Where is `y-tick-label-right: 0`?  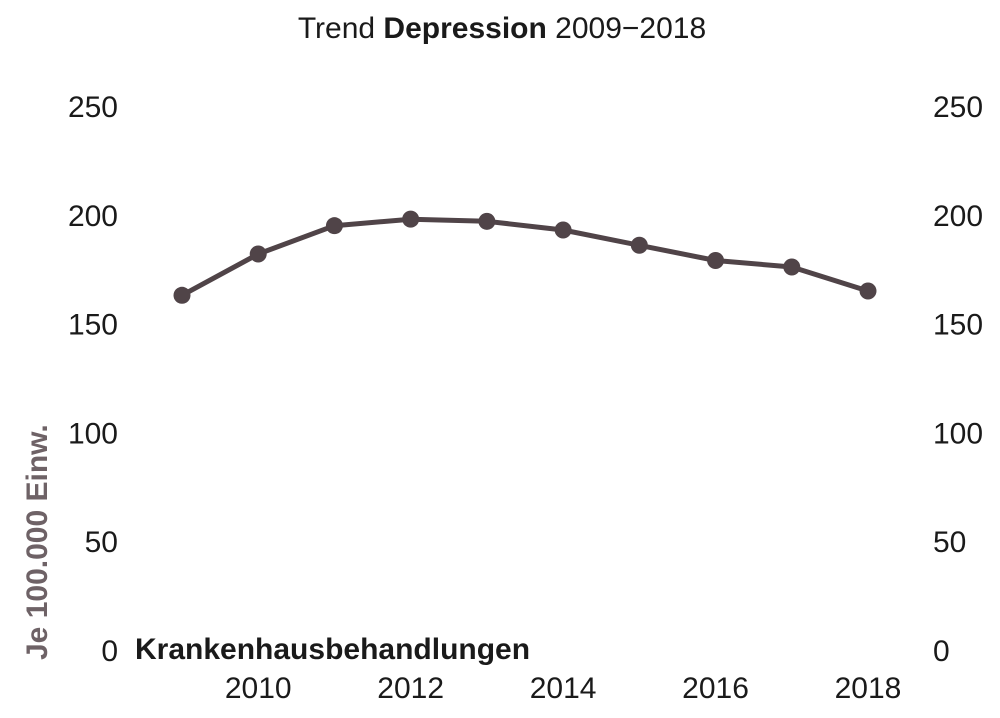 y-tick-label-right: 0 is located at coordinates (941, 651).